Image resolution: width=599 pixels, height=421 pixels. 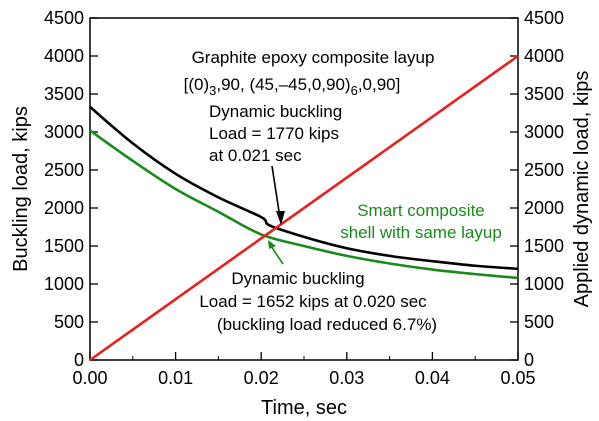 What do you see at coordinates (64, 94) in the screenshot?
I see `left-y-tick-label: 3500` at bounding box center [64, 94].